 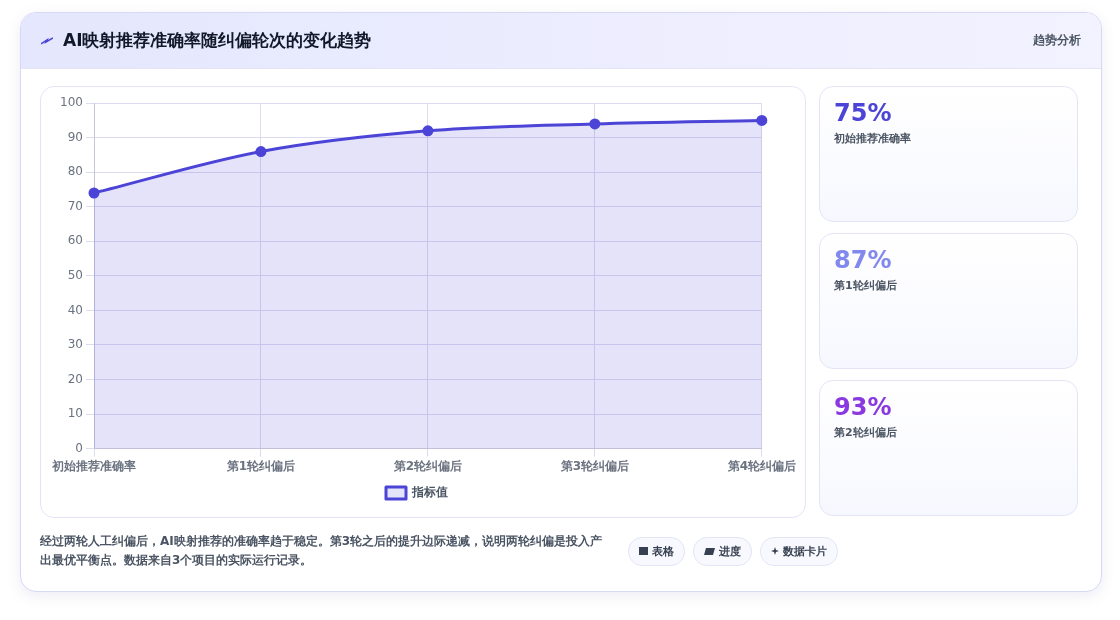 I want to click on y-tick-label: 100, so click(x=71, y=102).